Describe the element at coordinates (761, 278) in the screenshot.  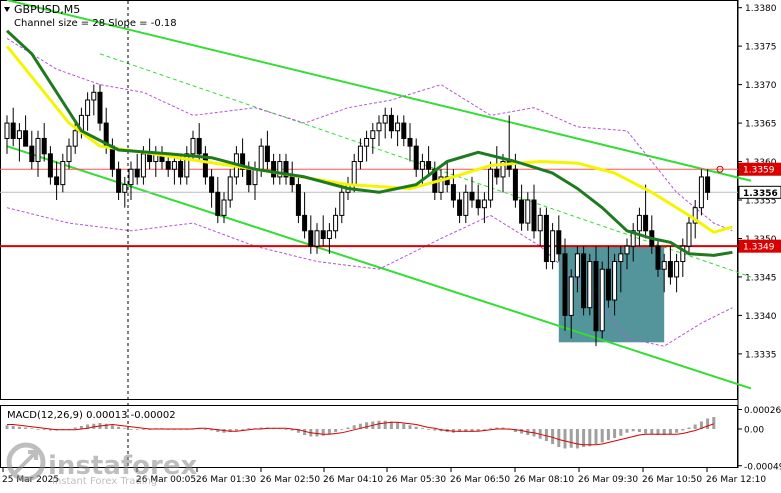
I see `y-tick-label: 1.3345` at that location.